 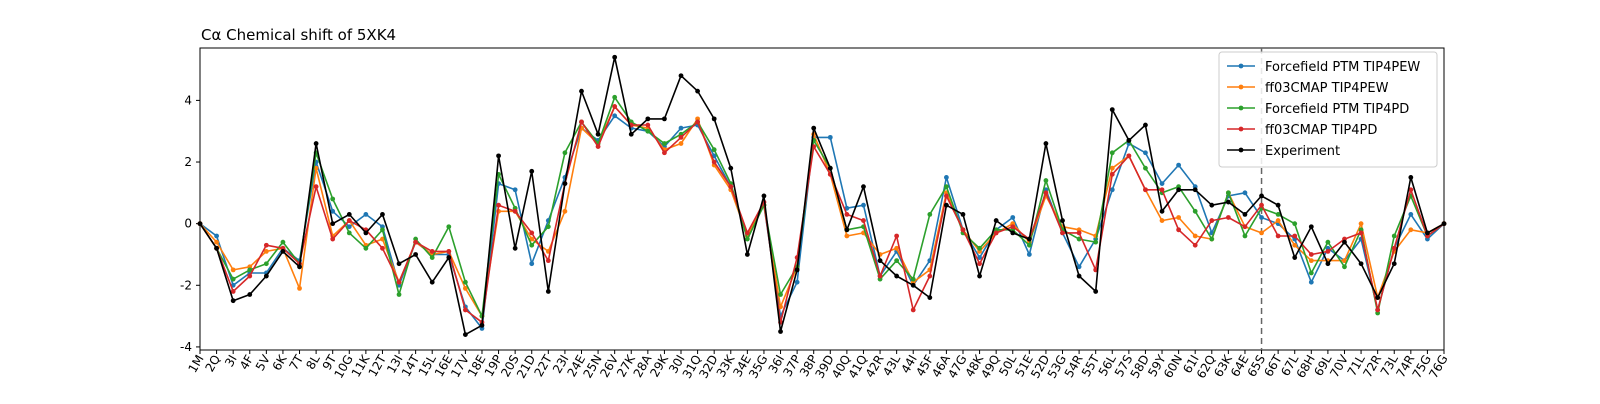 I want to click on legend-swatch-marker, so click(x=1241, y=150).